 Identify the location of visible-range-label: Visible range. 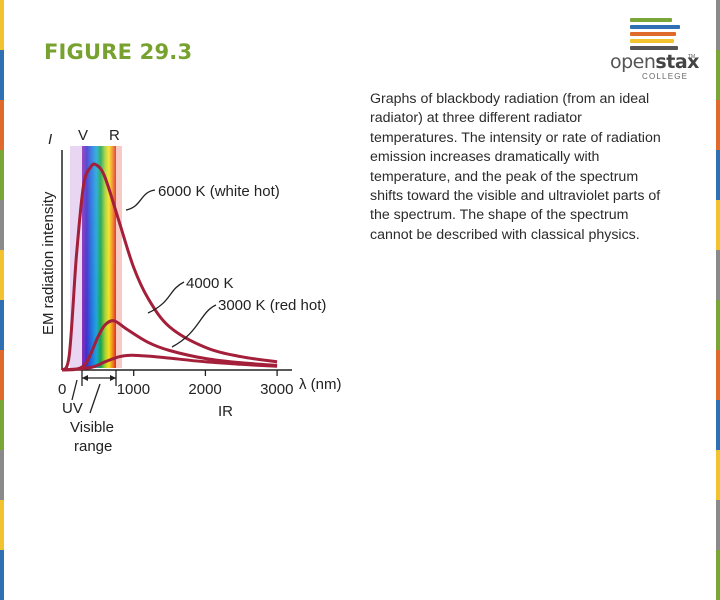
(94, 437).